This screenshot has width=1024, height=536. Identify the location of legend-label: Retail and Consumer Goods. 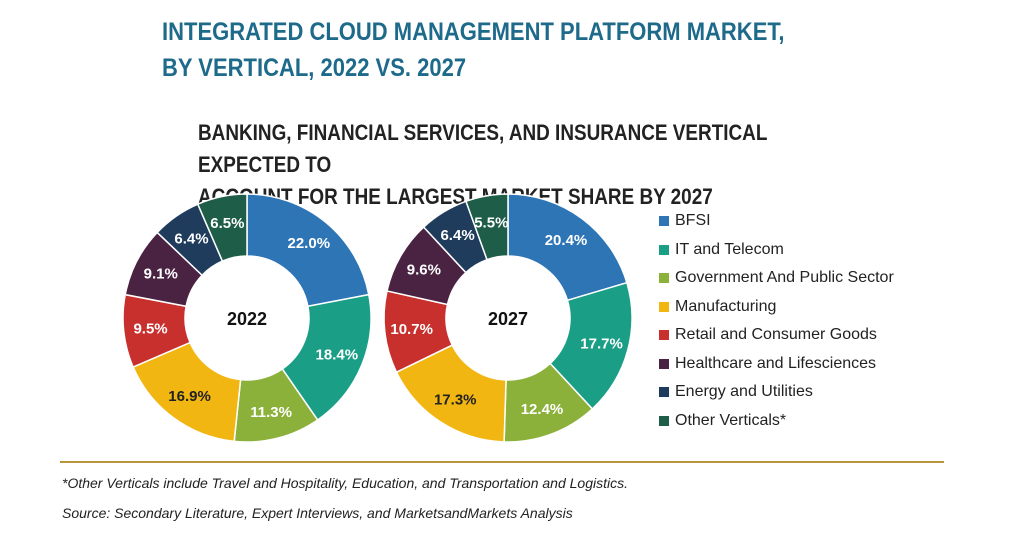
(776, 335).